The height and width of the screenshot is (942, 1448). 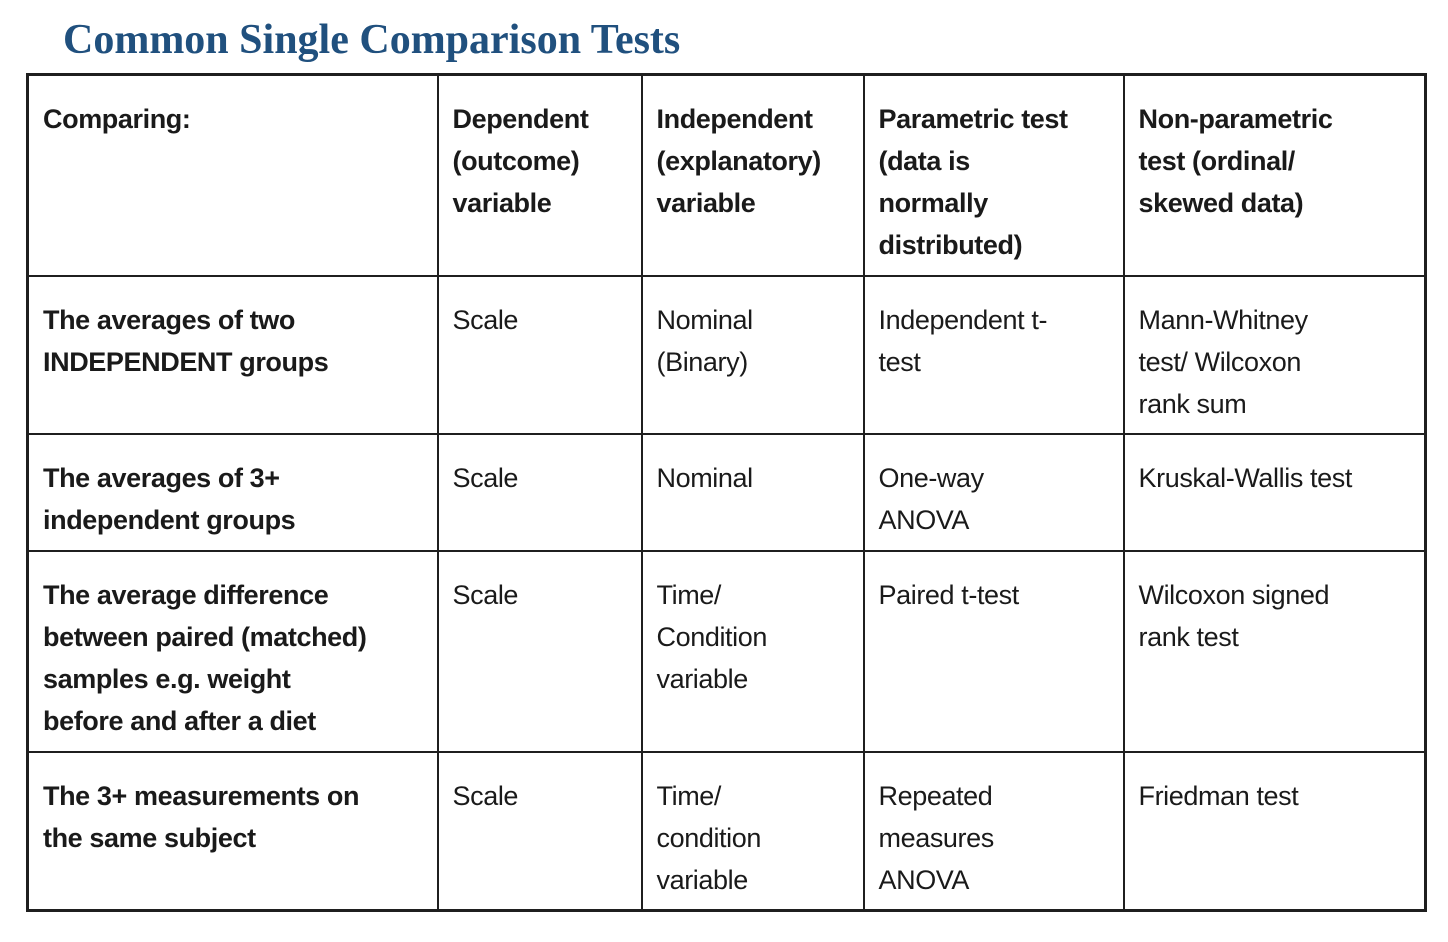 What do you see at coordinates (752, 175) in the screenshot?
I see `column-header-independent-variable: Independent (explanatory) variable` at bounding box center [752, 175].